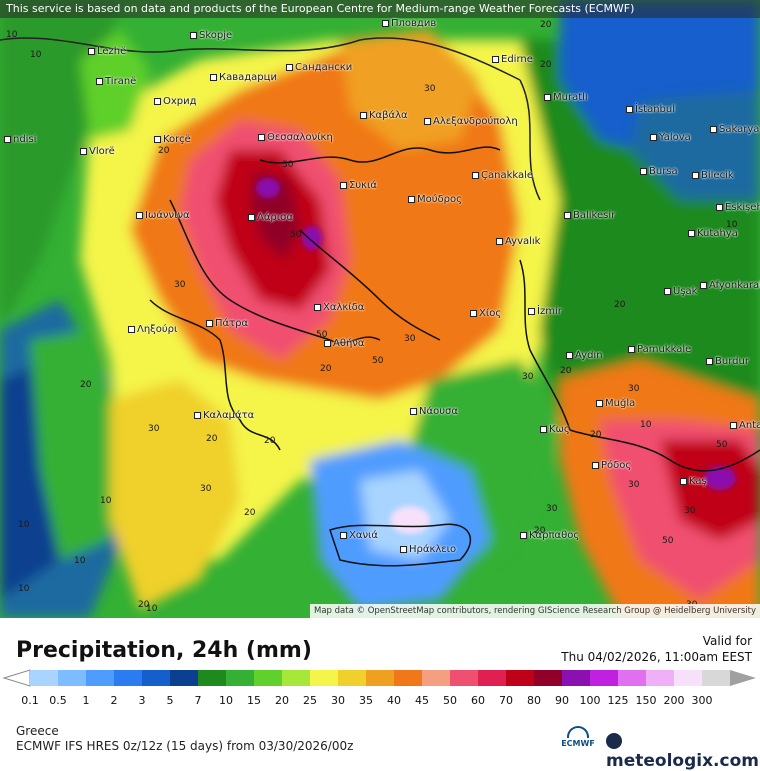  Describe the element at coordinates (439, 199) in the screenshot. I see `city-name: Μούδρος` at that location.